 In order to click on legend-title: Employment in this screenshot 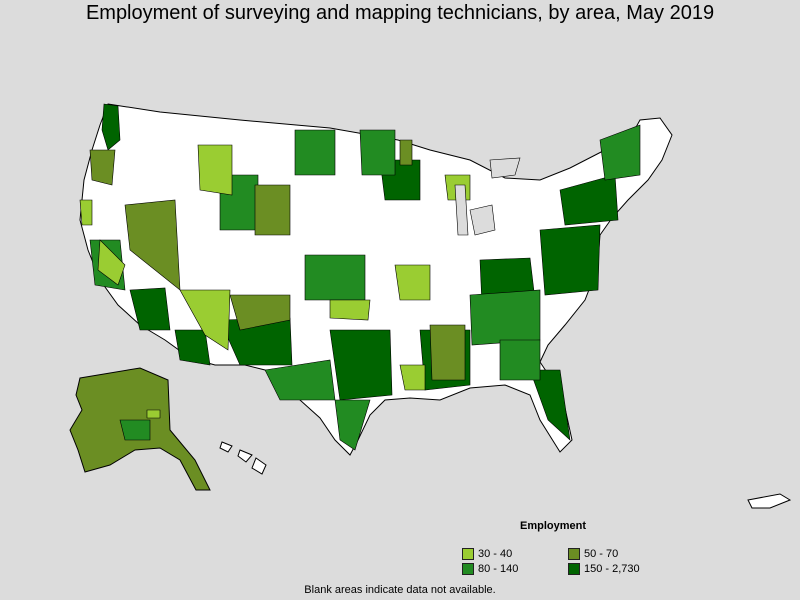, I will do `click(553, 526)`.